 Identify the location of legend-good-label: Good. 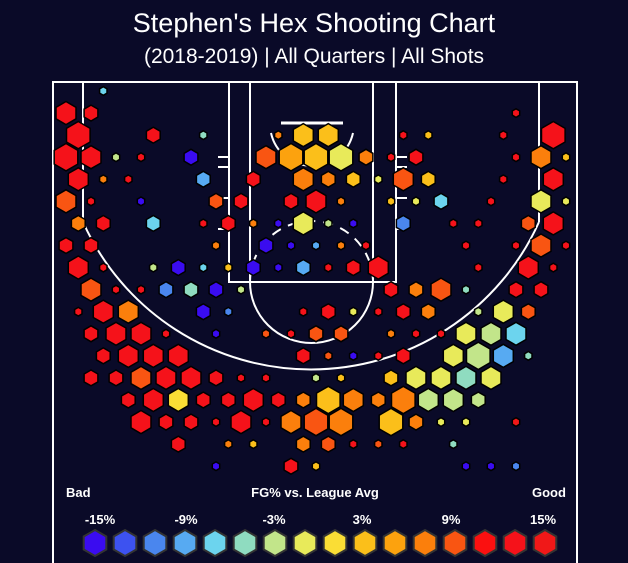
(549, 492).